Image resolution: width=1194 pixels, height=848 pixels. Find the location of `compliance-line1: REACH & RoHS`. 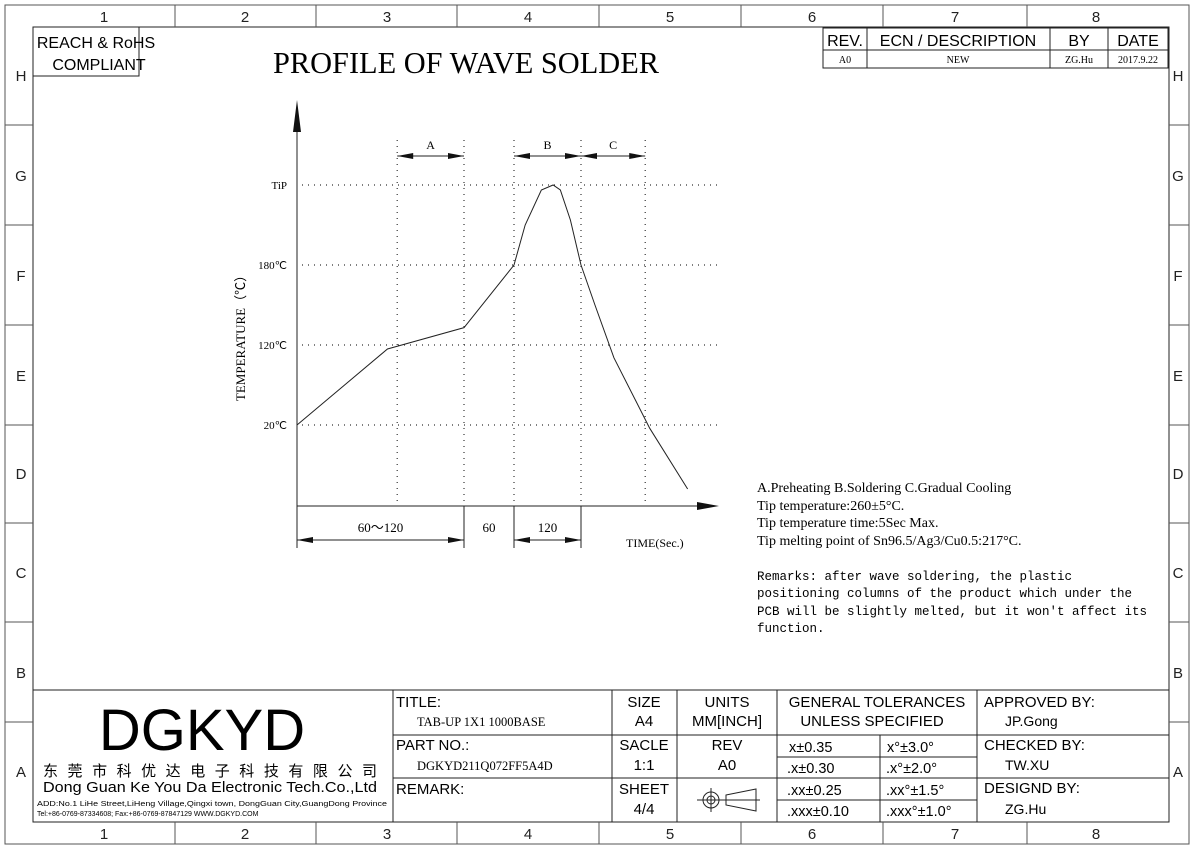

compliance-line1: REACH & RoHS is located at coordinates (96, 43).